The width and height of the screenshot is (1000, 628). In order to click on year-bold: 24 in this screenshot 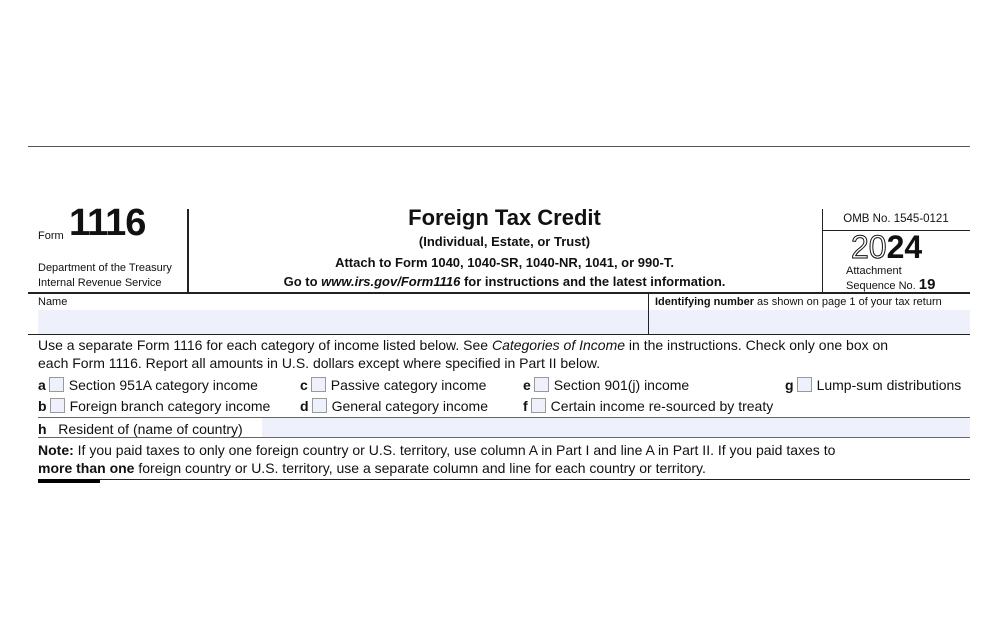, I will do `click(904, 247)`.